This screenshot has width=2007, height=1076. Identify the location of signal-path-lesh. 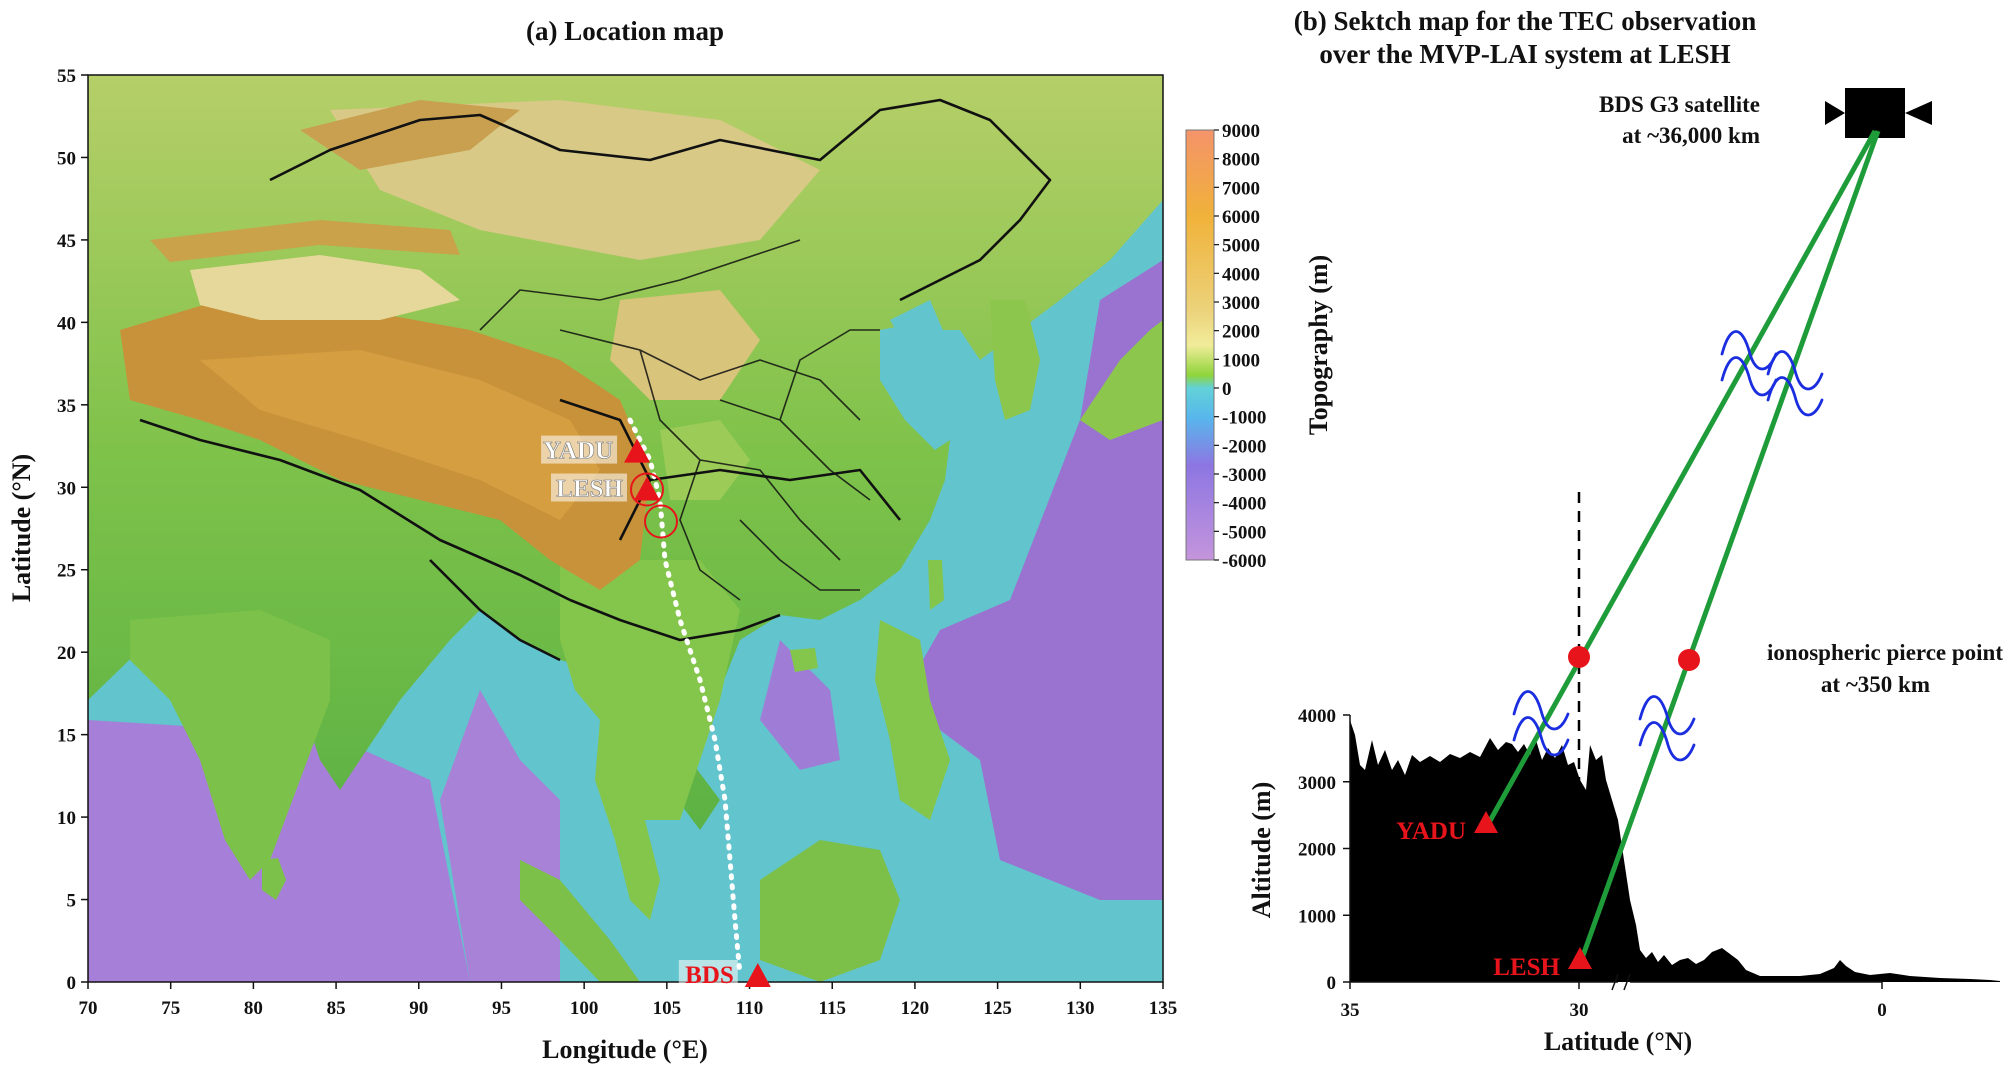
(1729, 547).